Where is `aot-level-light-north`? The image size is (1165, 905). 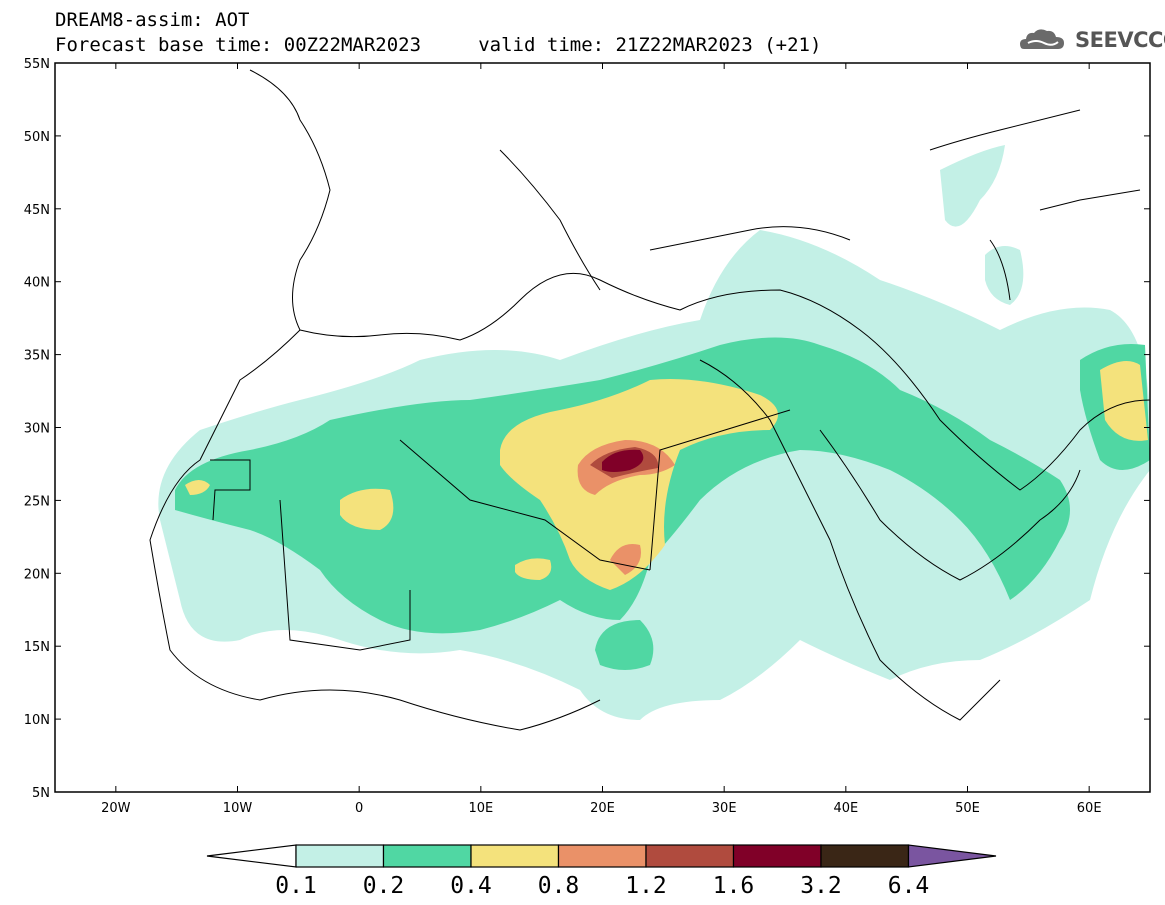
aot-level-light-north is located at coordinates (972, 186).